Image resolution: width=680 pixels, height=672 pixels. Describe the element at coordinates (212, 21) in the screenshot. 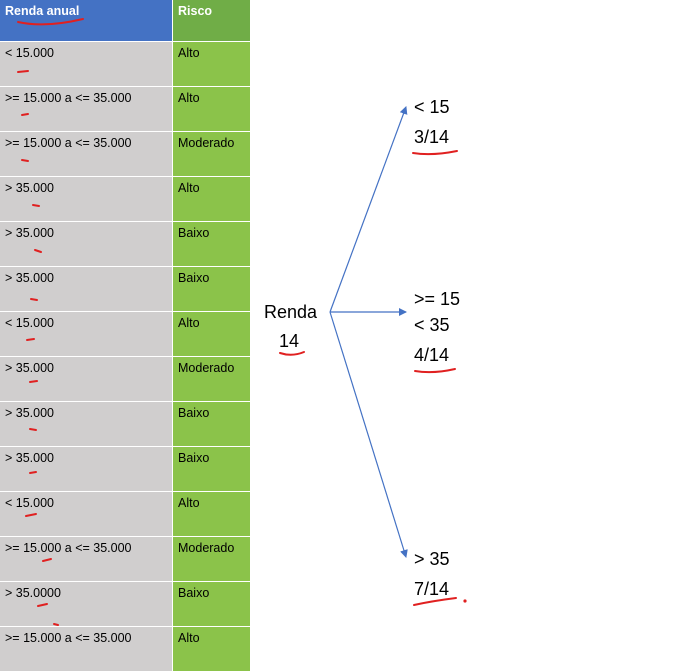

I see `header-risco: Risco` at that location.